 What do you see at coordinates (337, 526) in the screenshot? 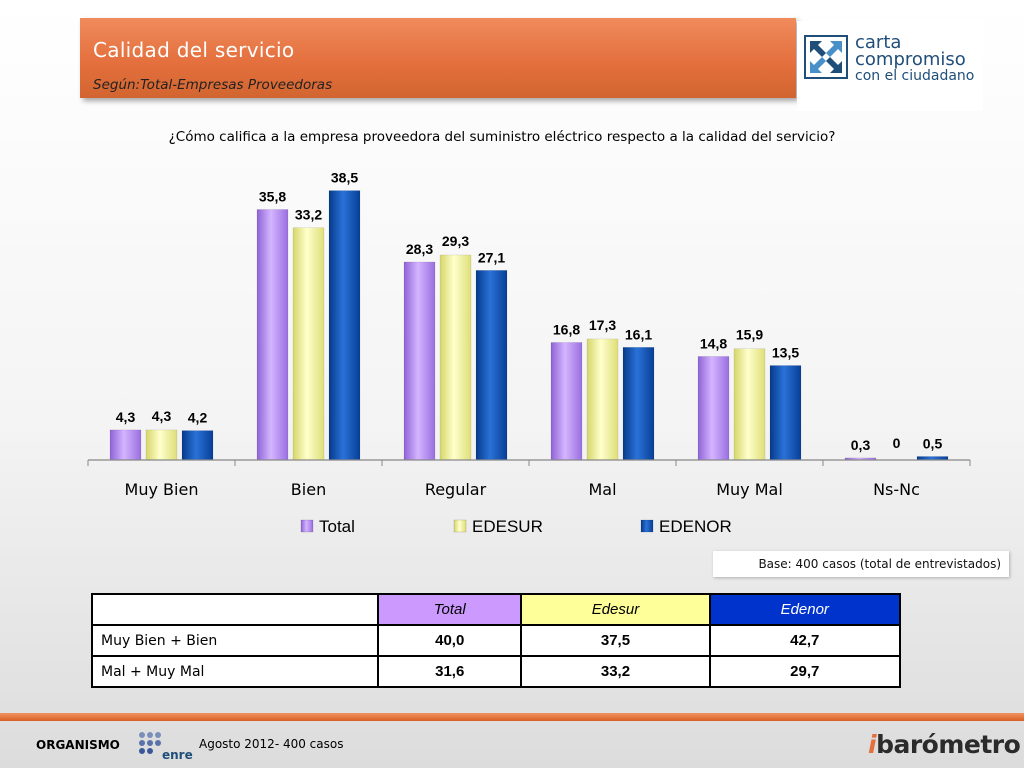
I see `legend-label-total: Total` at bounding box center [337, 526].